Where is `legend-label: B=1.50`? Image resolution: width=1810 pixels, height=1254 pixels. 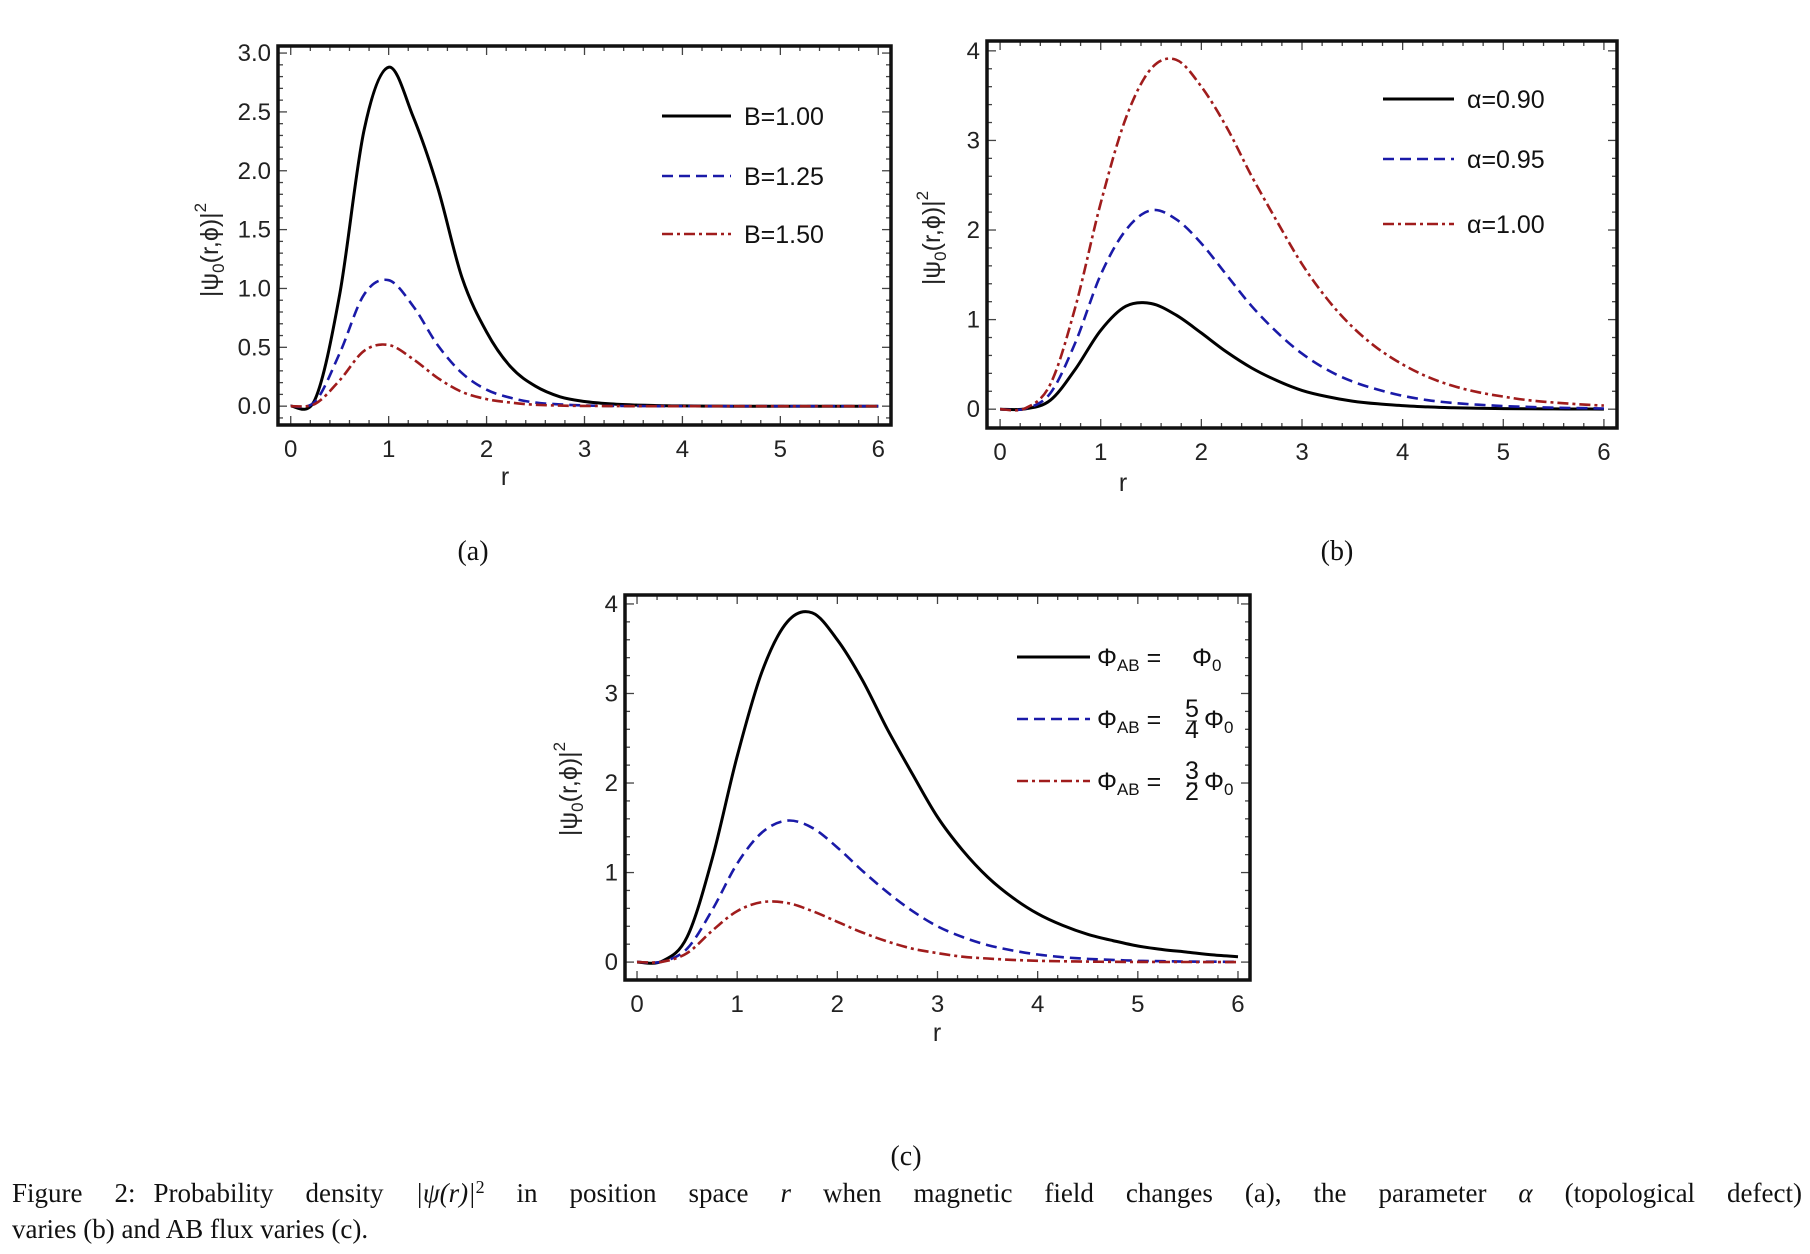 legend-label: B=1.50 is located at coordinates (784, 235).